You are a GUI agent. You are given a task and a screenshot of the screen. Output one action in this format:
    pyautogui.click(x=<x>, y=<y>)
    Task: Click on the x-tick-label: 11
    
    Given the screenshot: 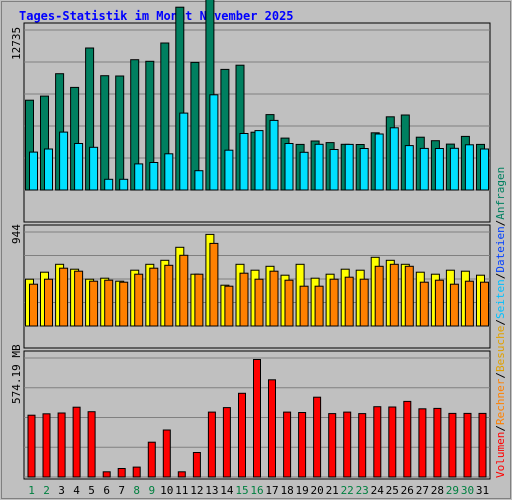 What is the action you would take?
    pyautogui.click(x=181, y=490)
    